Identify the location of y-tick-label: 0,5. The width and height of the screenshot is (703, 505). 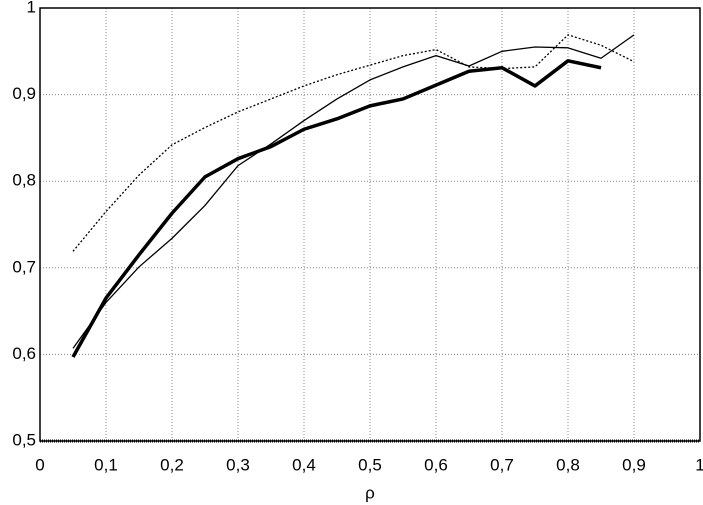
(24, 439).